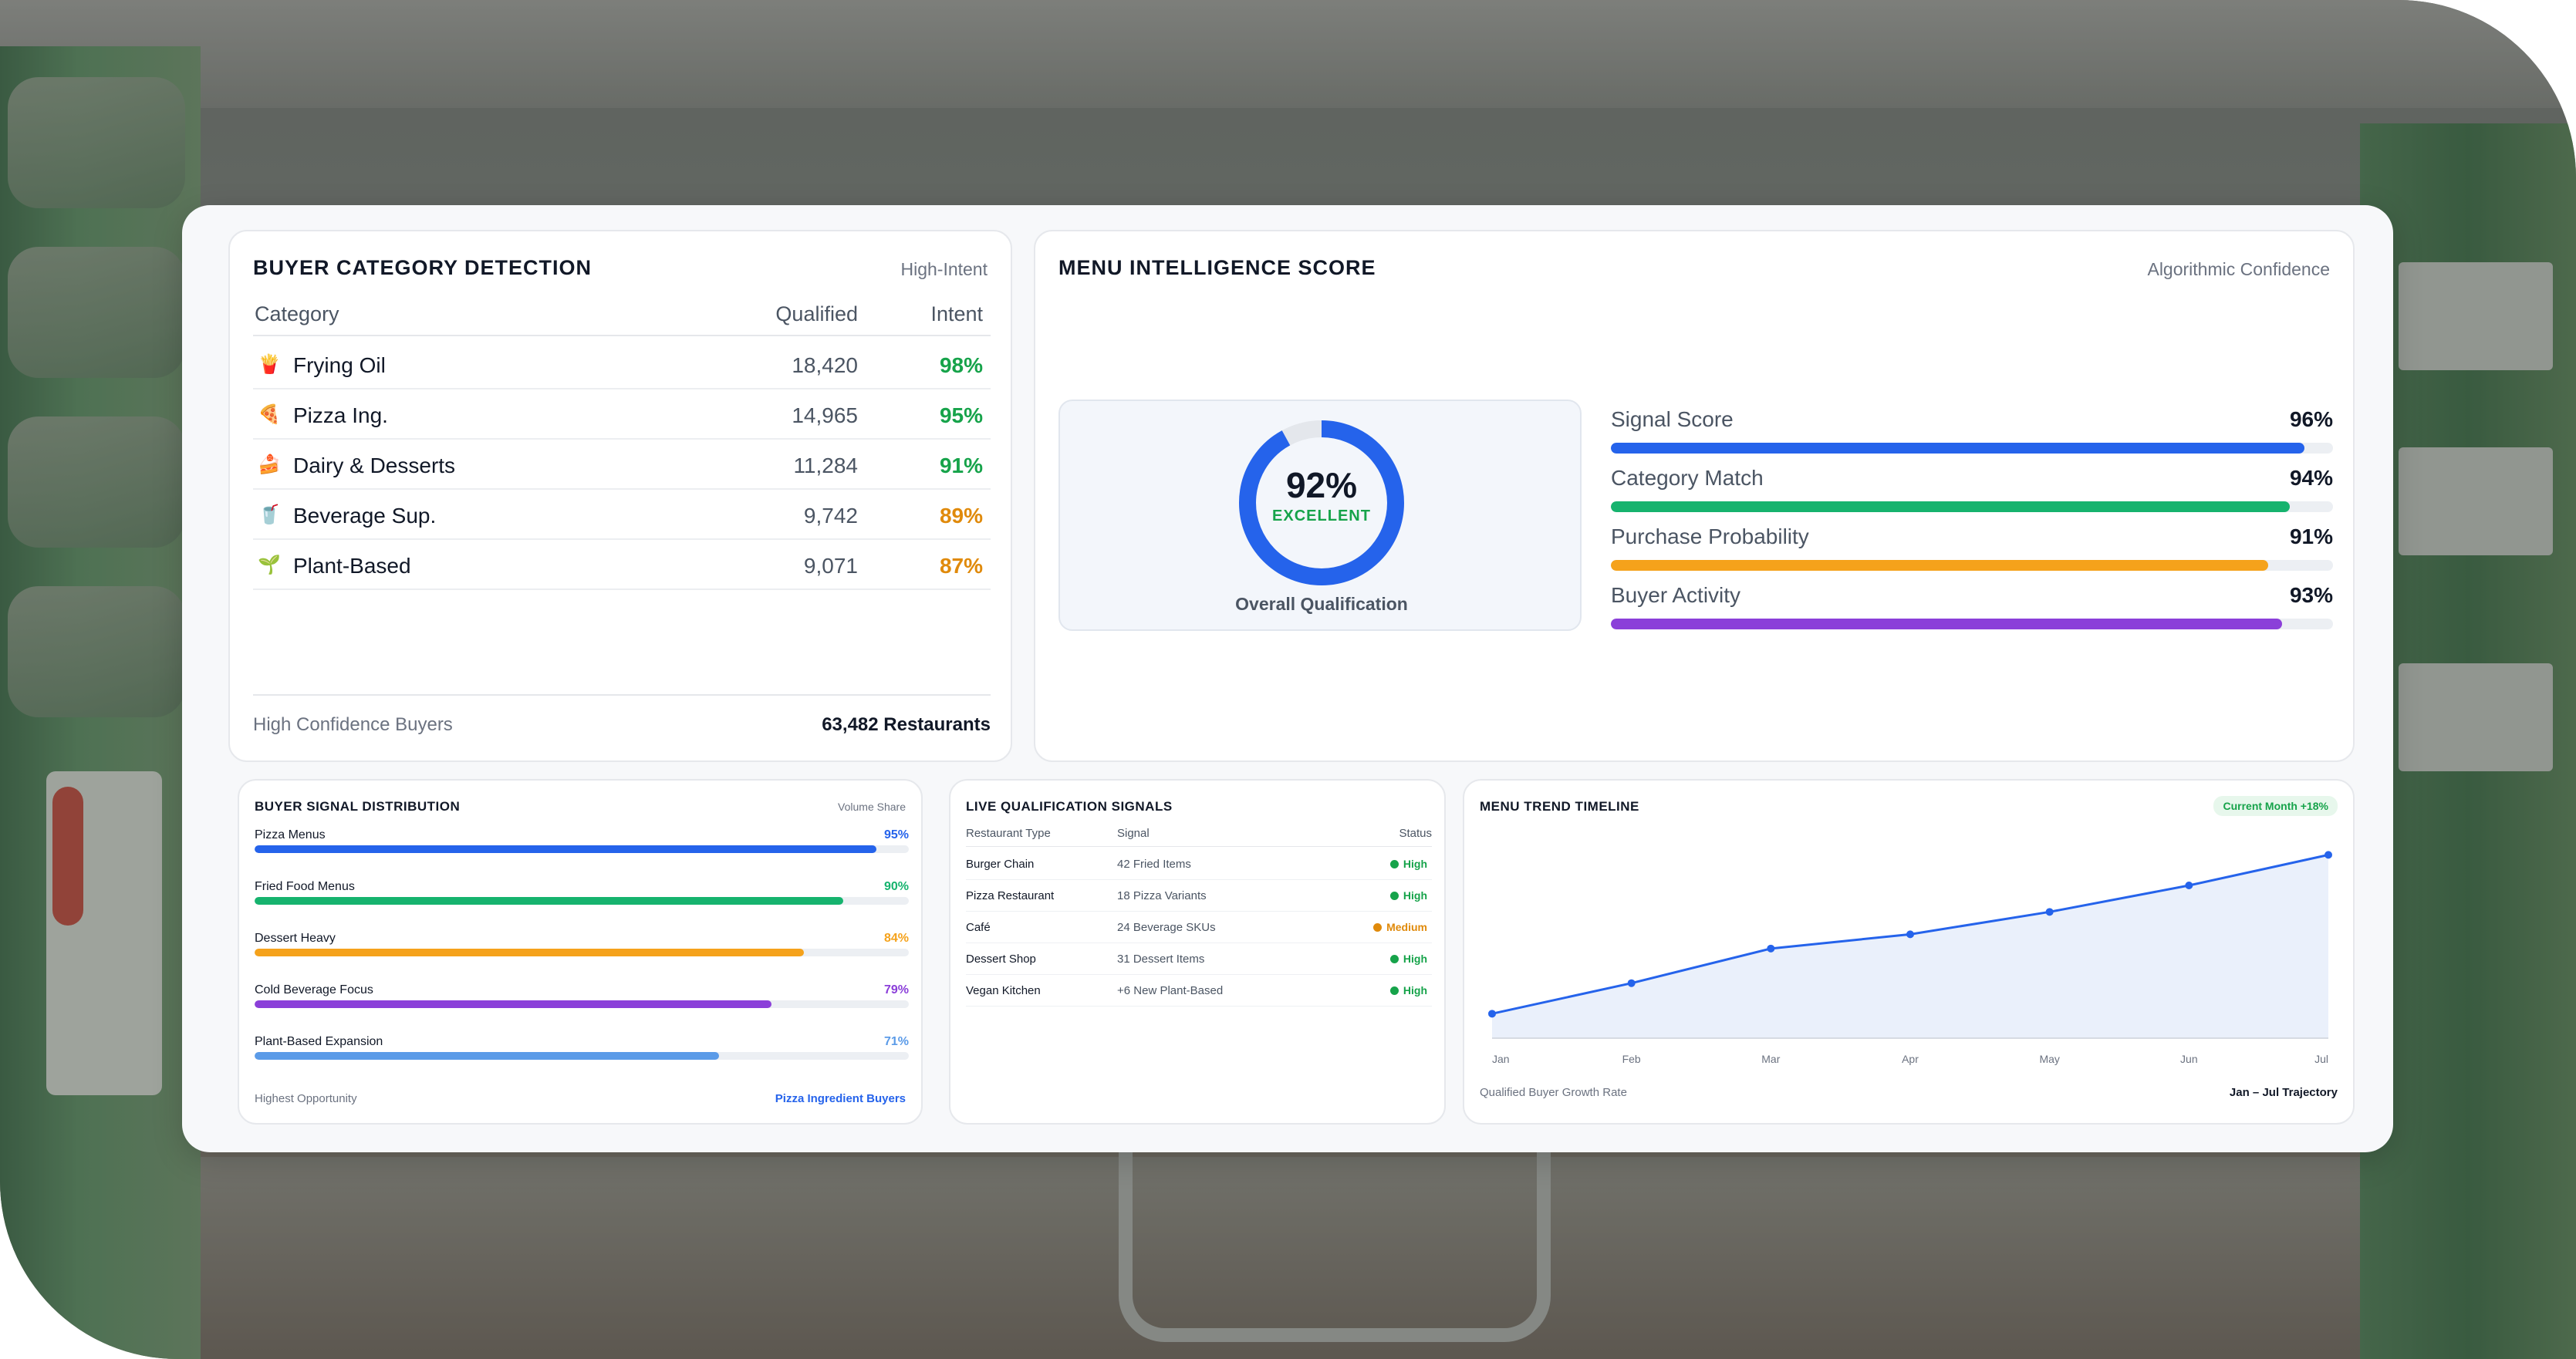 This screenshot has height=1359, width=2576. I want to click on cake-icon: 🍰, so click(269, 465).